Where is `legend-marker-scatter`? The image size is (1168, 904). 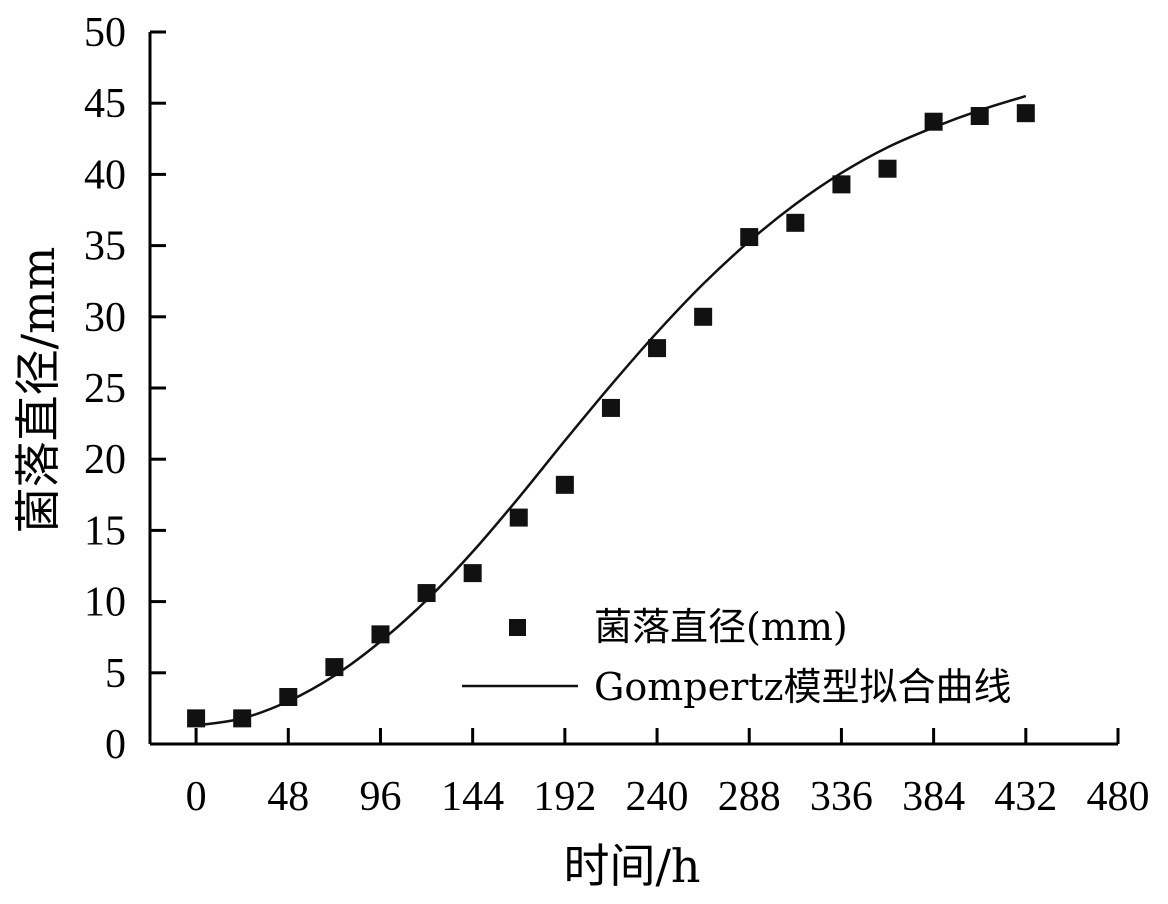 legend-marker-scatter is located at coordinates (517, 627).